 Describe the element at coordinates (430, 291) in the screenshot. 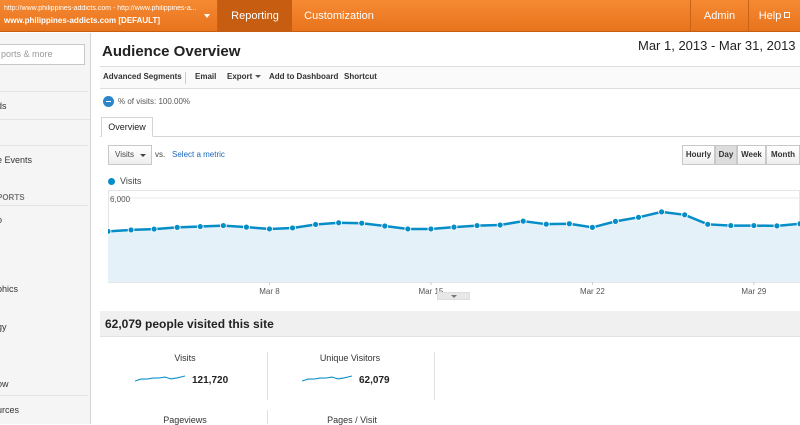

I see `x-tick-label: Mar 15` at that location.